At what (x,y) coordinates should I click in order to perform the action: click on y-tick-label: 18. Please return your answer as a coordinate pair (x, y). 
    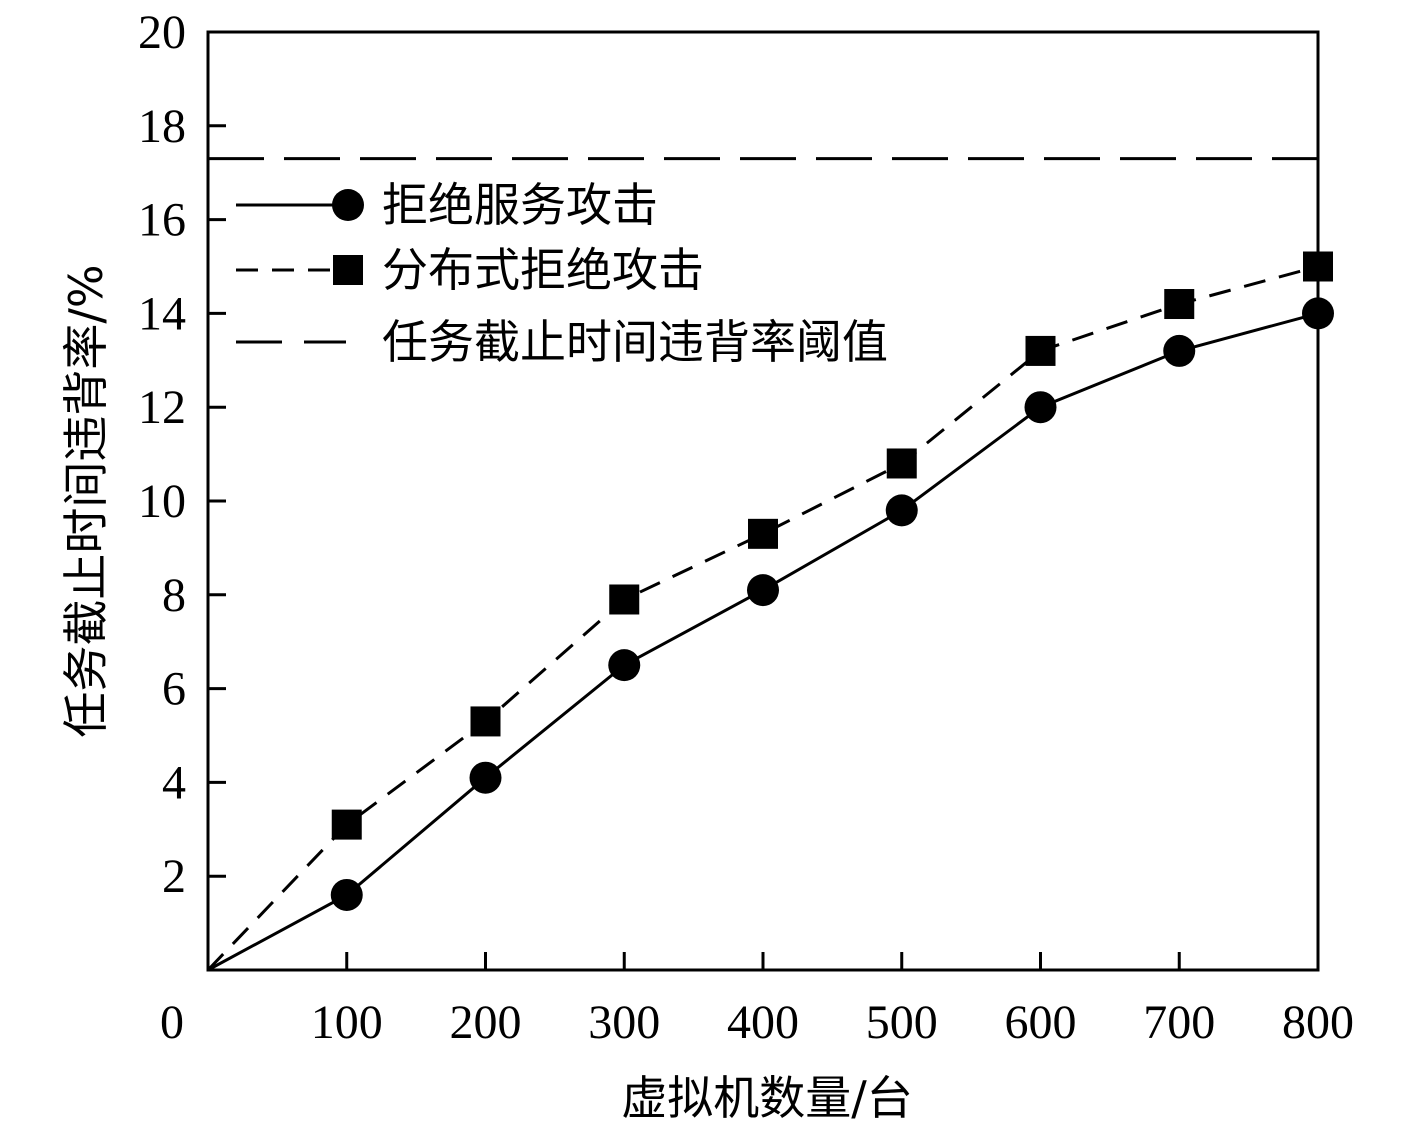
    Looking at the image, I should click on (162, 126).